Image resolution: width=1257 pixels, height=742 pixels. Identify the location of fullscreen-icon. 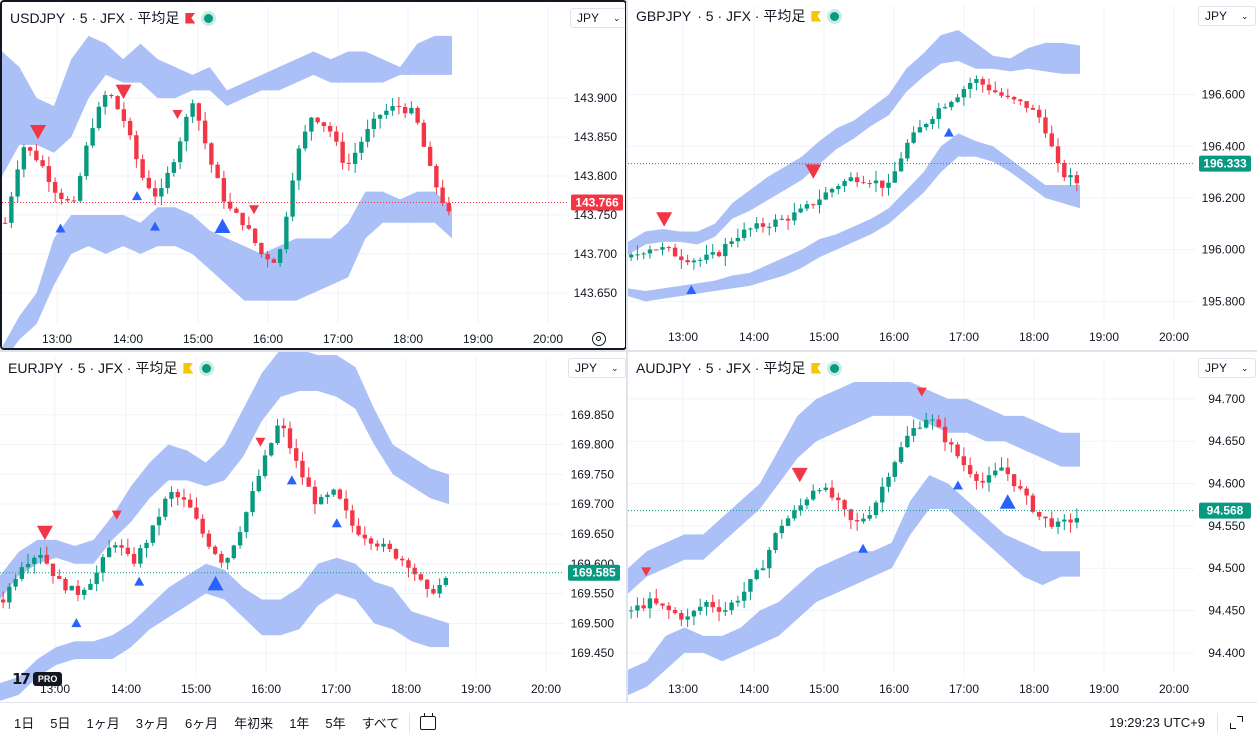
(1236, 722).